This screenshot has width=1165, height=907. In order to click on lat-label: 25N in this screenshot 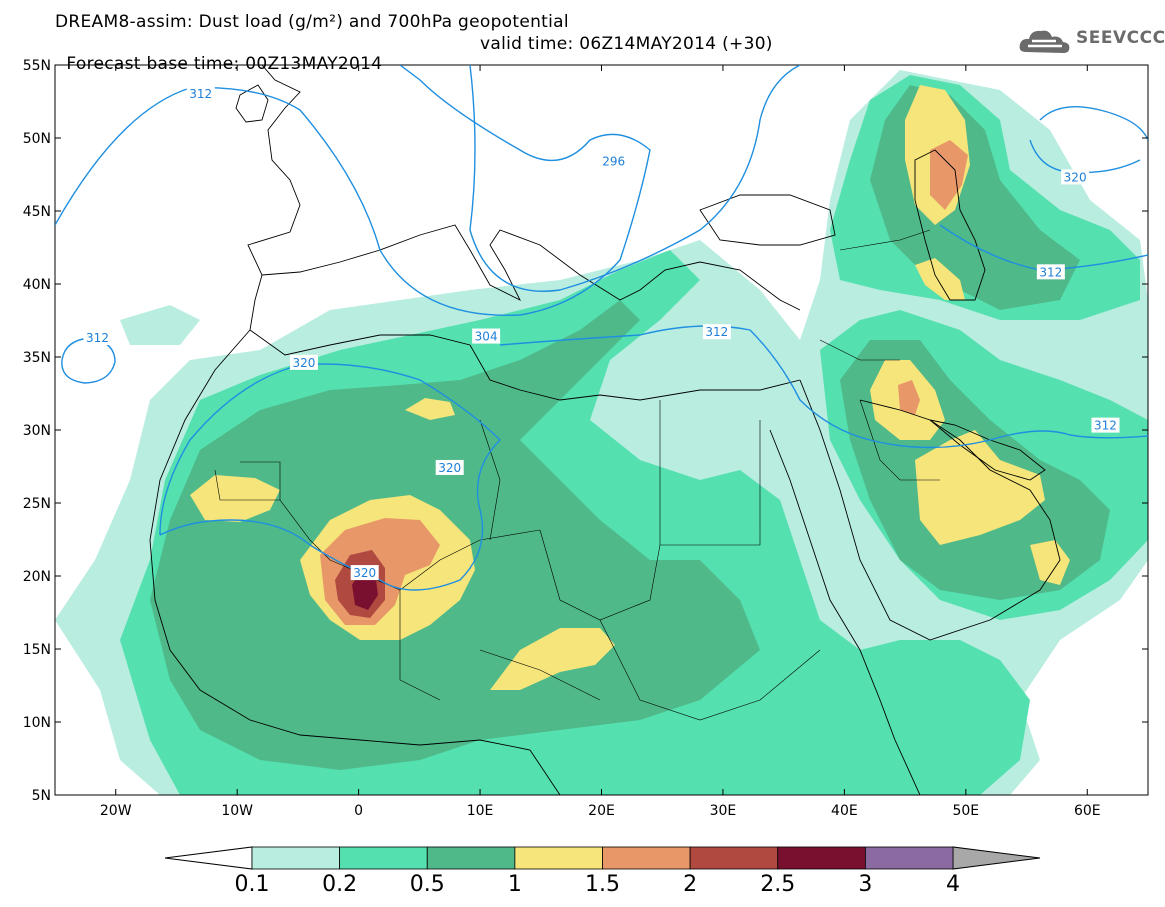, I will do `click(37, 504)`.